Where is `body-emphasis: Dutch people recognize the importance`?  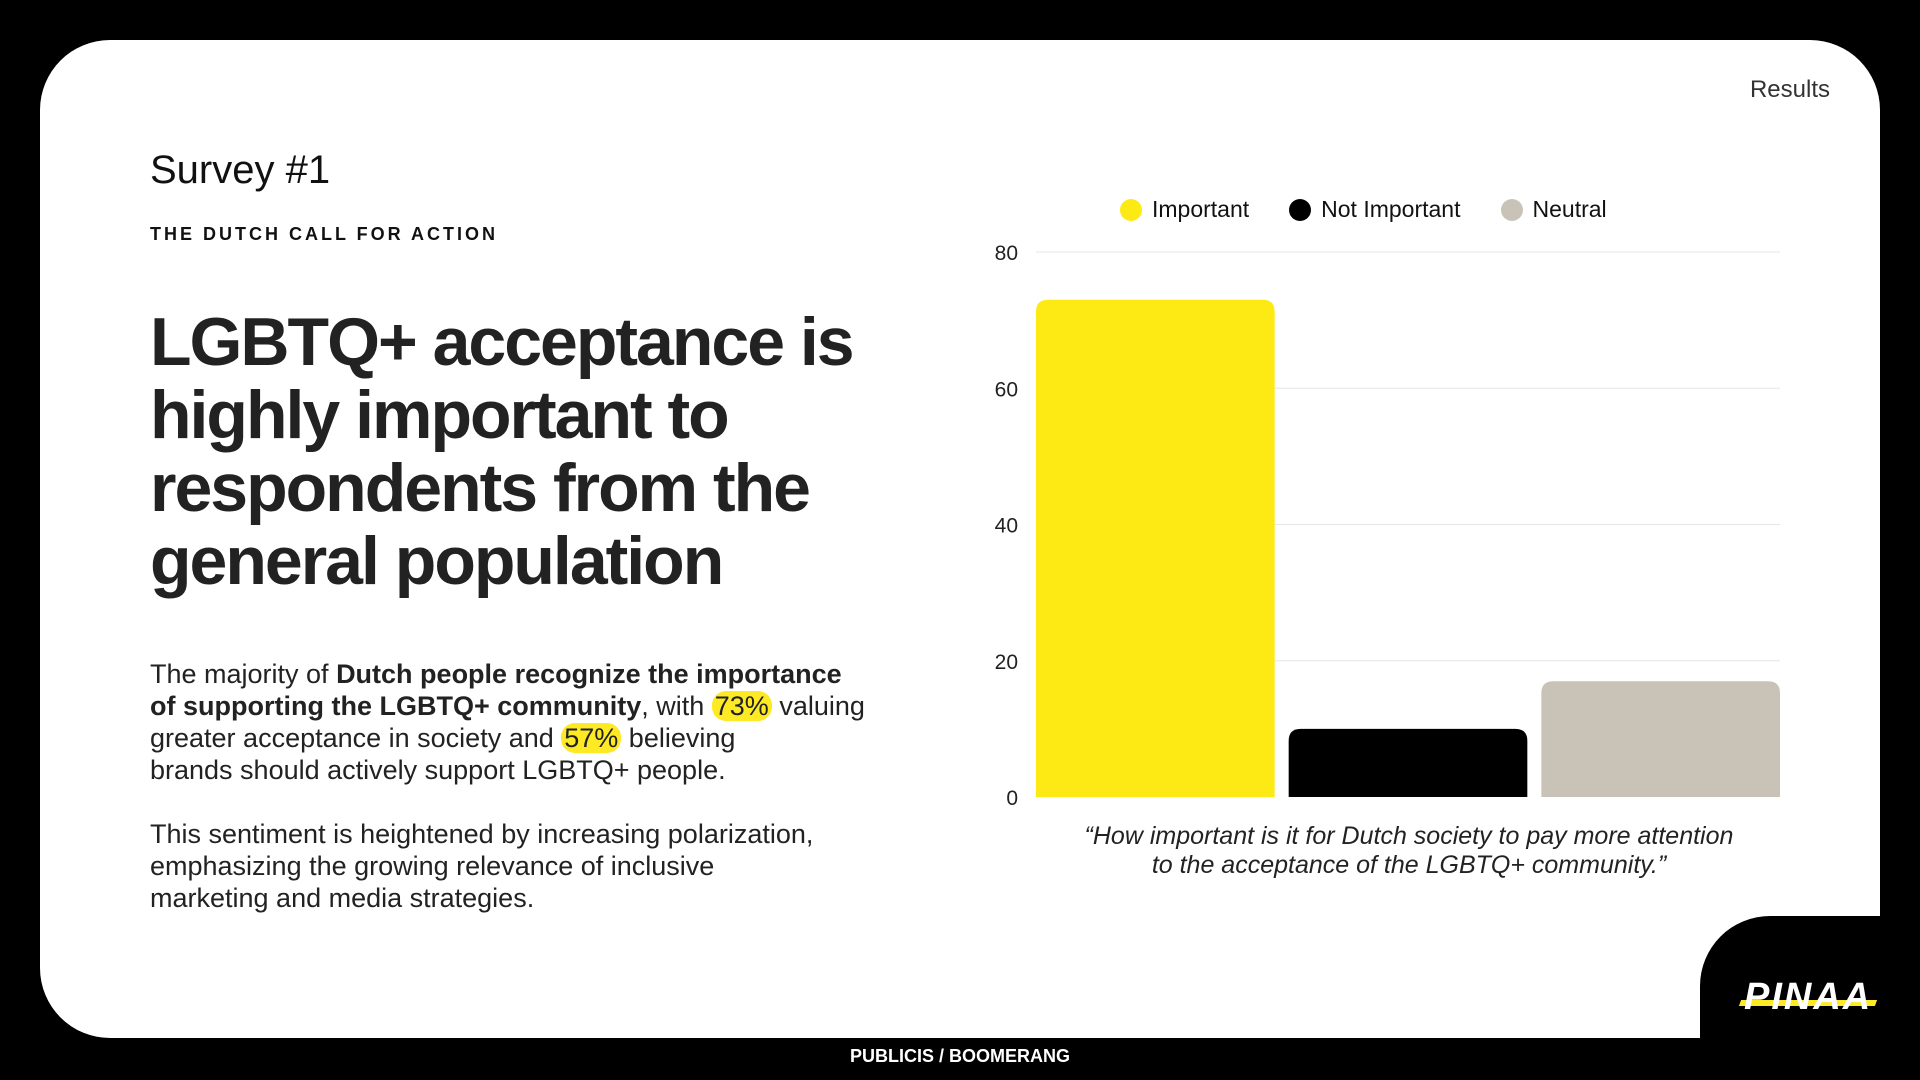
body-emphasis: Dutch people recognize the importance is located at coordinates (589, 674).